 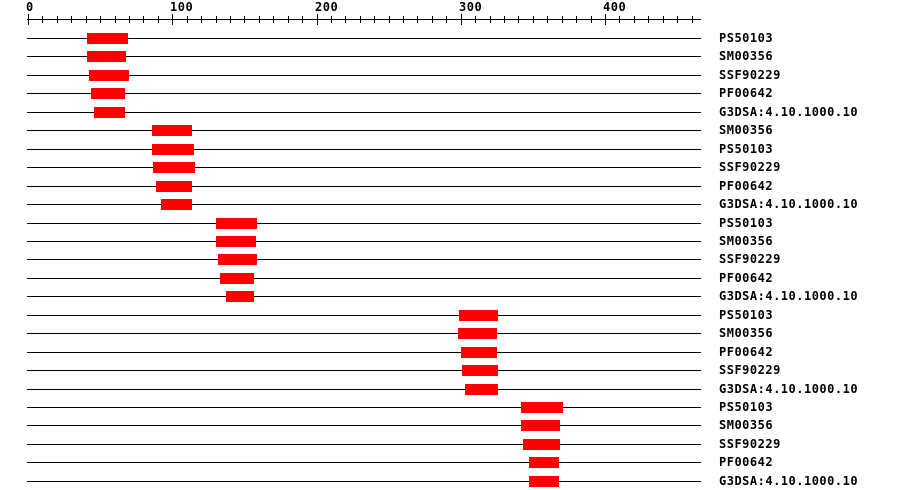 I want to click on axis-tick-label: 300, so click(x=471, y=7).